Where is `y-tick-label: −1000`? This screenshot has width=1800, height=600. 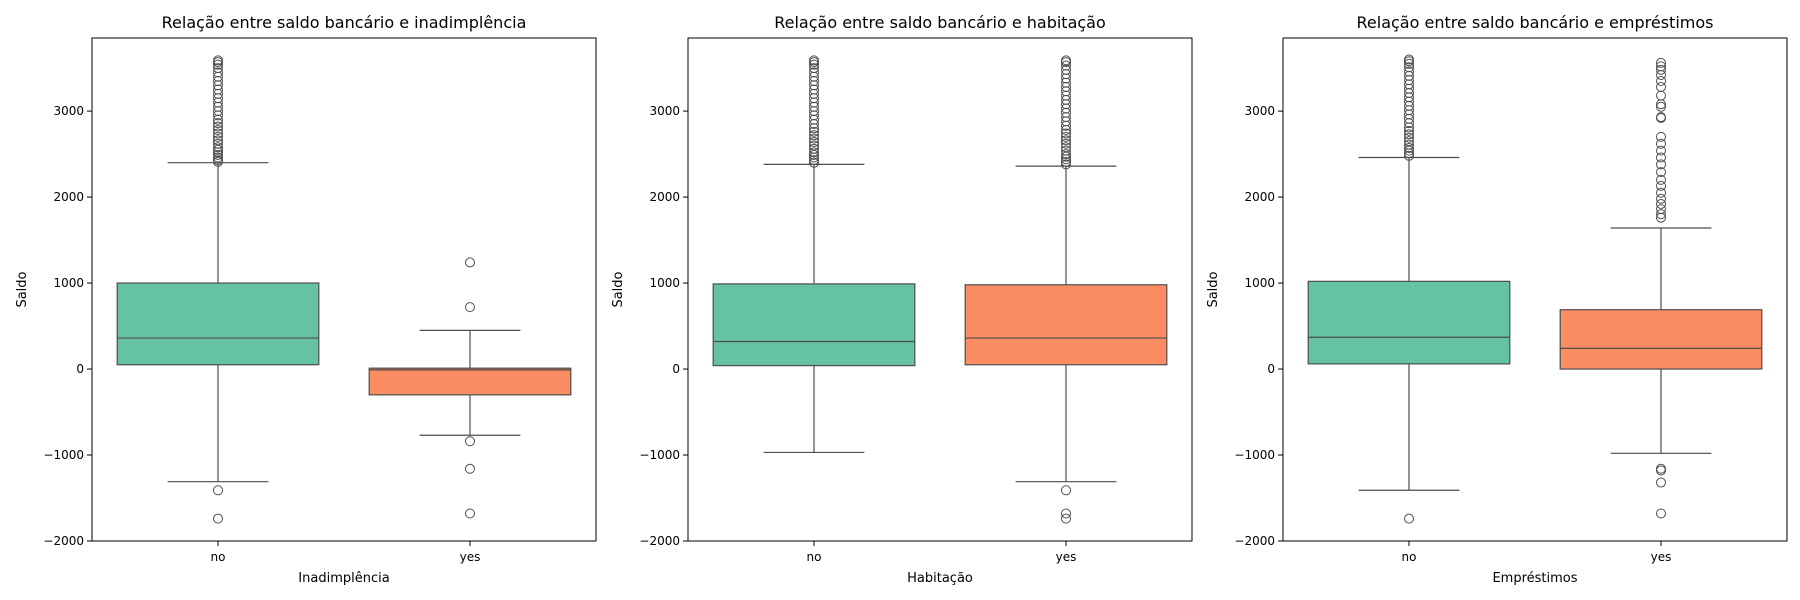 y-tick-label: −1000 is located at coordinates (63, 455).